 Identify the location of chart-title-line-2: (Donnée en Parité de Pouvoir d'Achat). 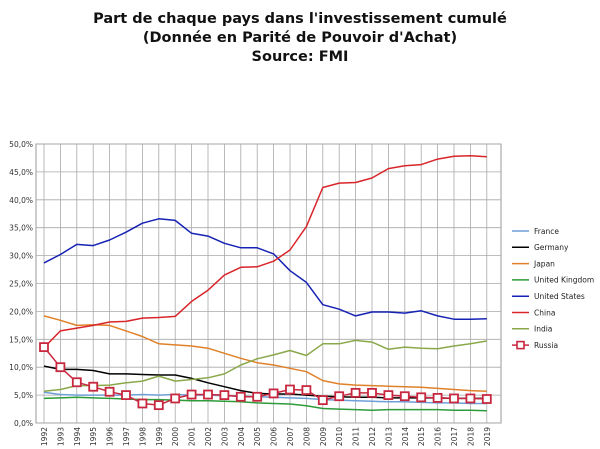
(300, 38).